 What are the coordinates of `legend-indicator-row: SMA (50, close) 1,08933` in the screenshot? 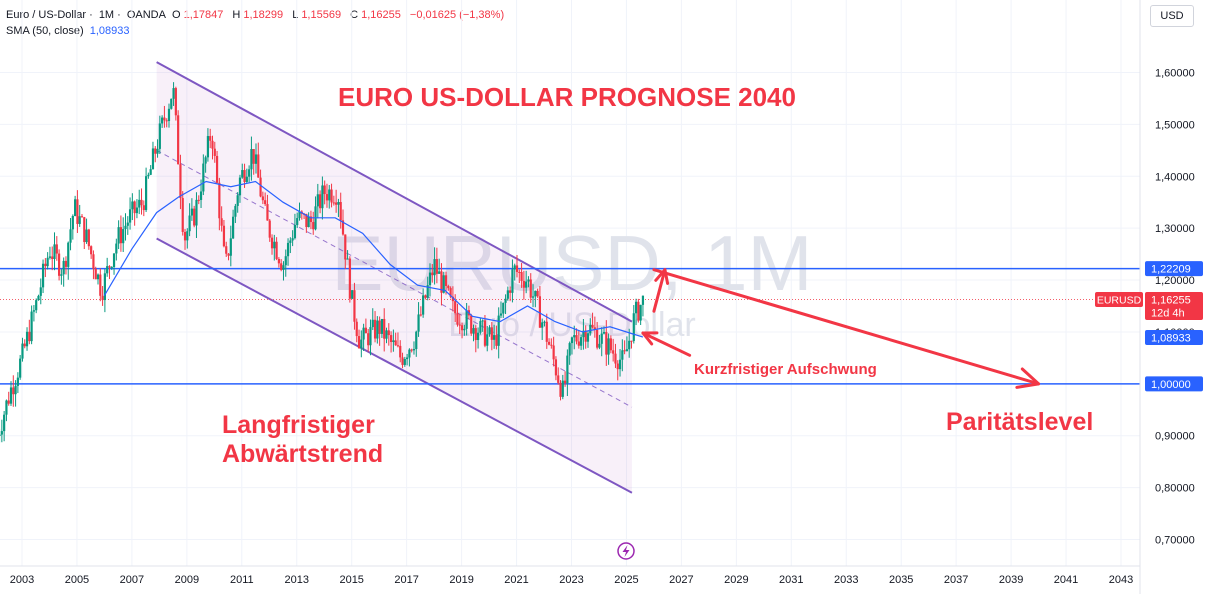 It's located at (256, 31).